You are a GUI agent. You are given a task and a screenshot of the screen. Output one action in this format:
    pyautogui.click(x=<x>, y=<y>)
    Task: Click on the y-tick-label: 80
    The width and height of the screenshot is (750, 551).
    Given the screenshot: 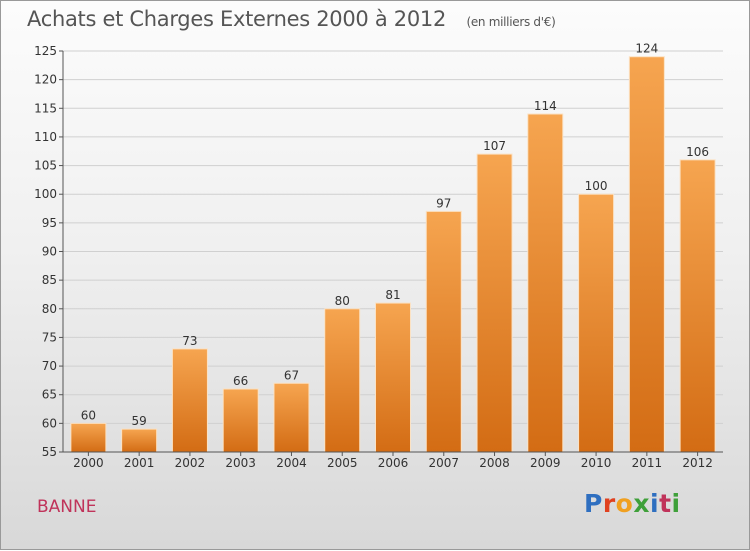 What is the action you would take?
    pyautogui.click(x=49, y=309)
    